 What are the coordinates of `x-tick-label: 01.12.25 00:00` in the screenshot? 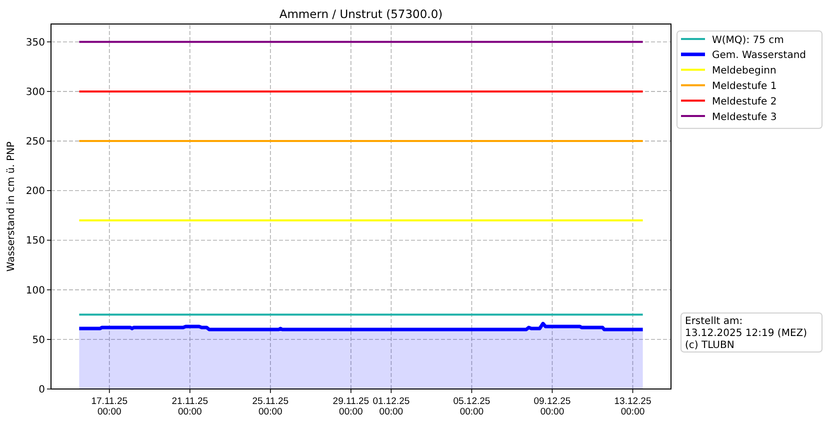 It's located at (391, 407).